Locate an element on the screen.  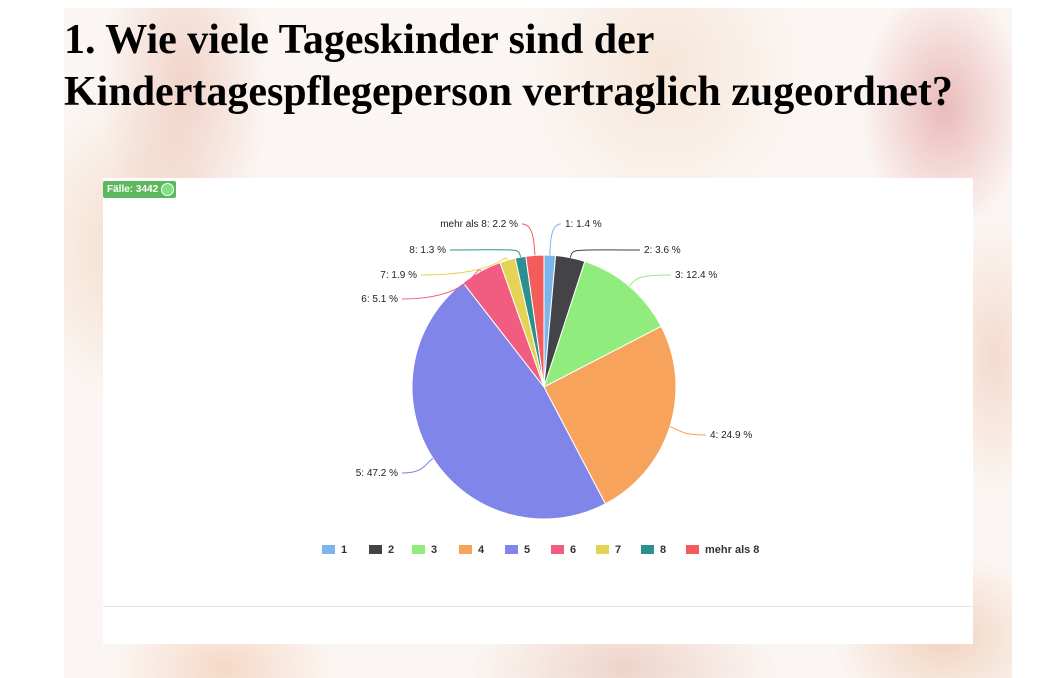
legend-item-7: 7 is located at coordinates (608, 550).